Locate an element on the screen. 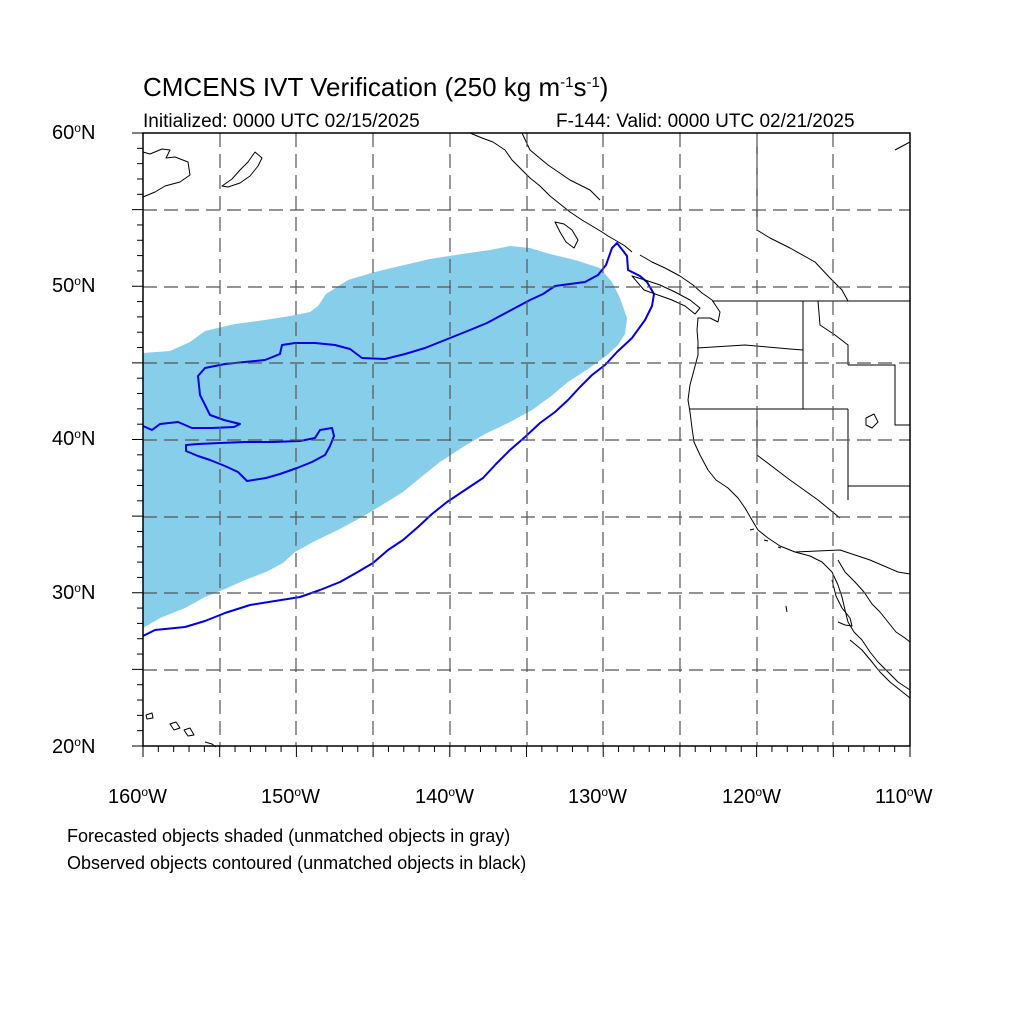 Image resolution: width=1024 pixels, height=1024 pixels. lat-label-30: 30oN is located at coordinates (74, 592).